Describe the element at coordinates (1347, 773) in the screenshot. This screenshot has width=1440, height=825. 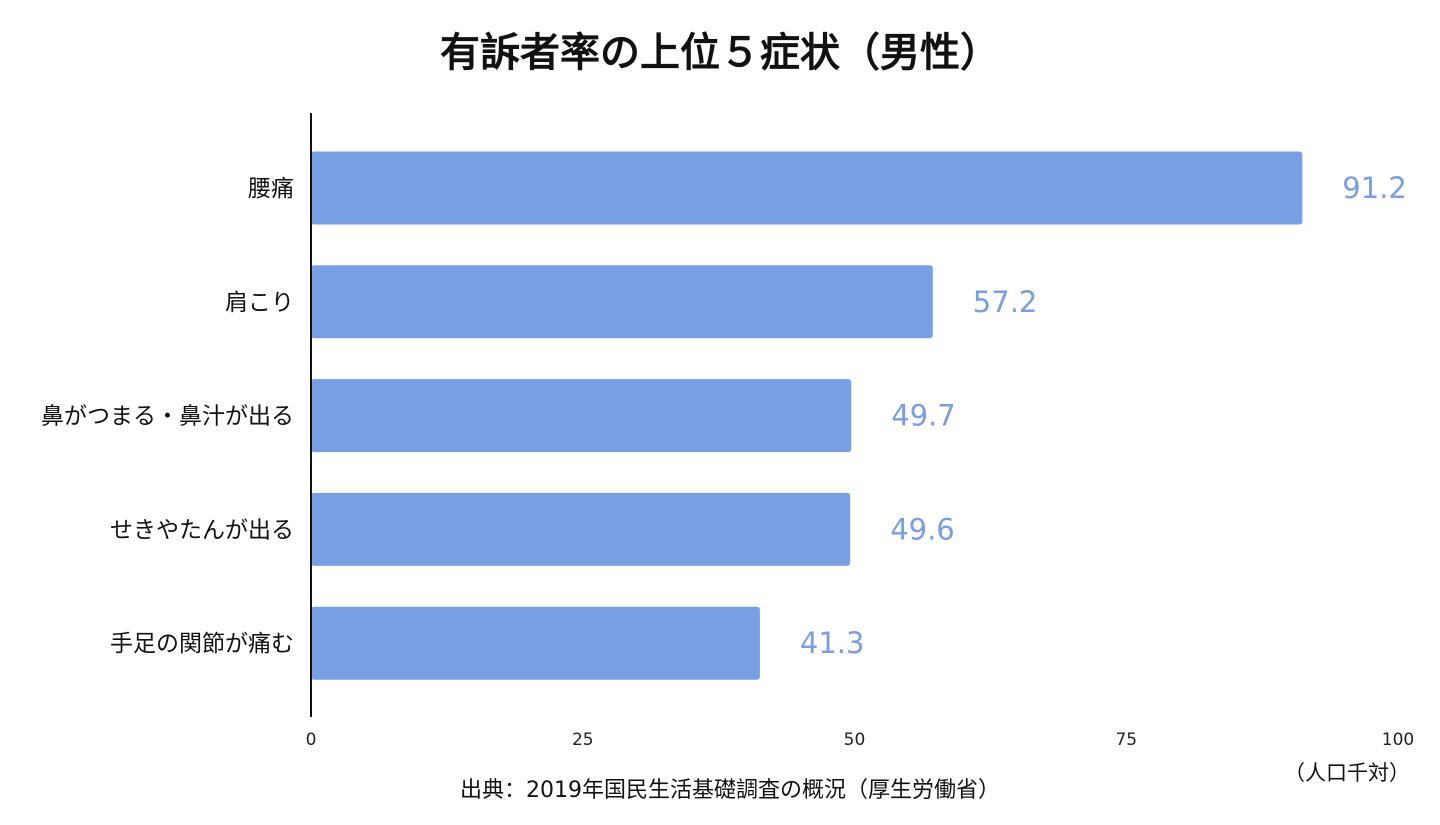
I see `unit-label: （人口千対）` at that location.